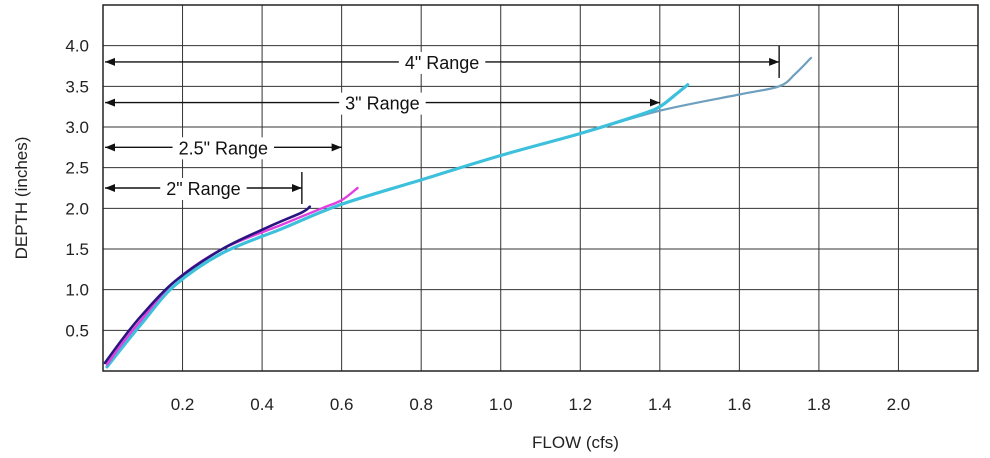 This screenshot has height=458, width=990. Describe the element at coordinates (575, 442) in the screenshot. I see `x-axis-title: FLOW (cfs)` at that location.